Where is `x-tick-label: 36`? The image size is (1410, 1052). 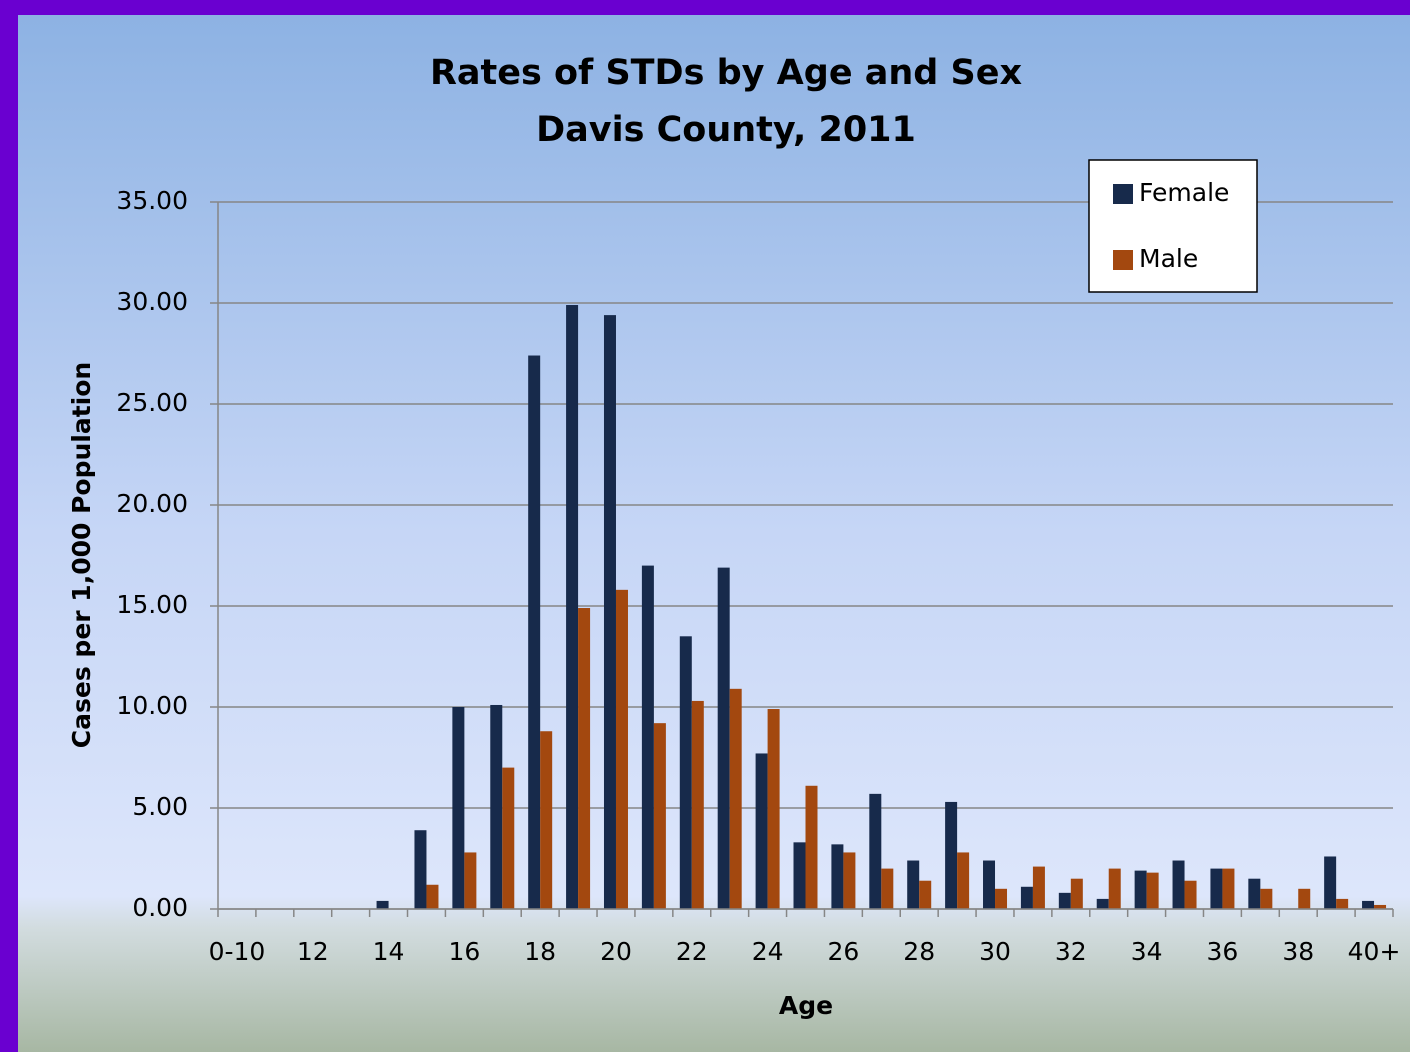
x-tick-label: 36 is located at coordinates (1223, 951).